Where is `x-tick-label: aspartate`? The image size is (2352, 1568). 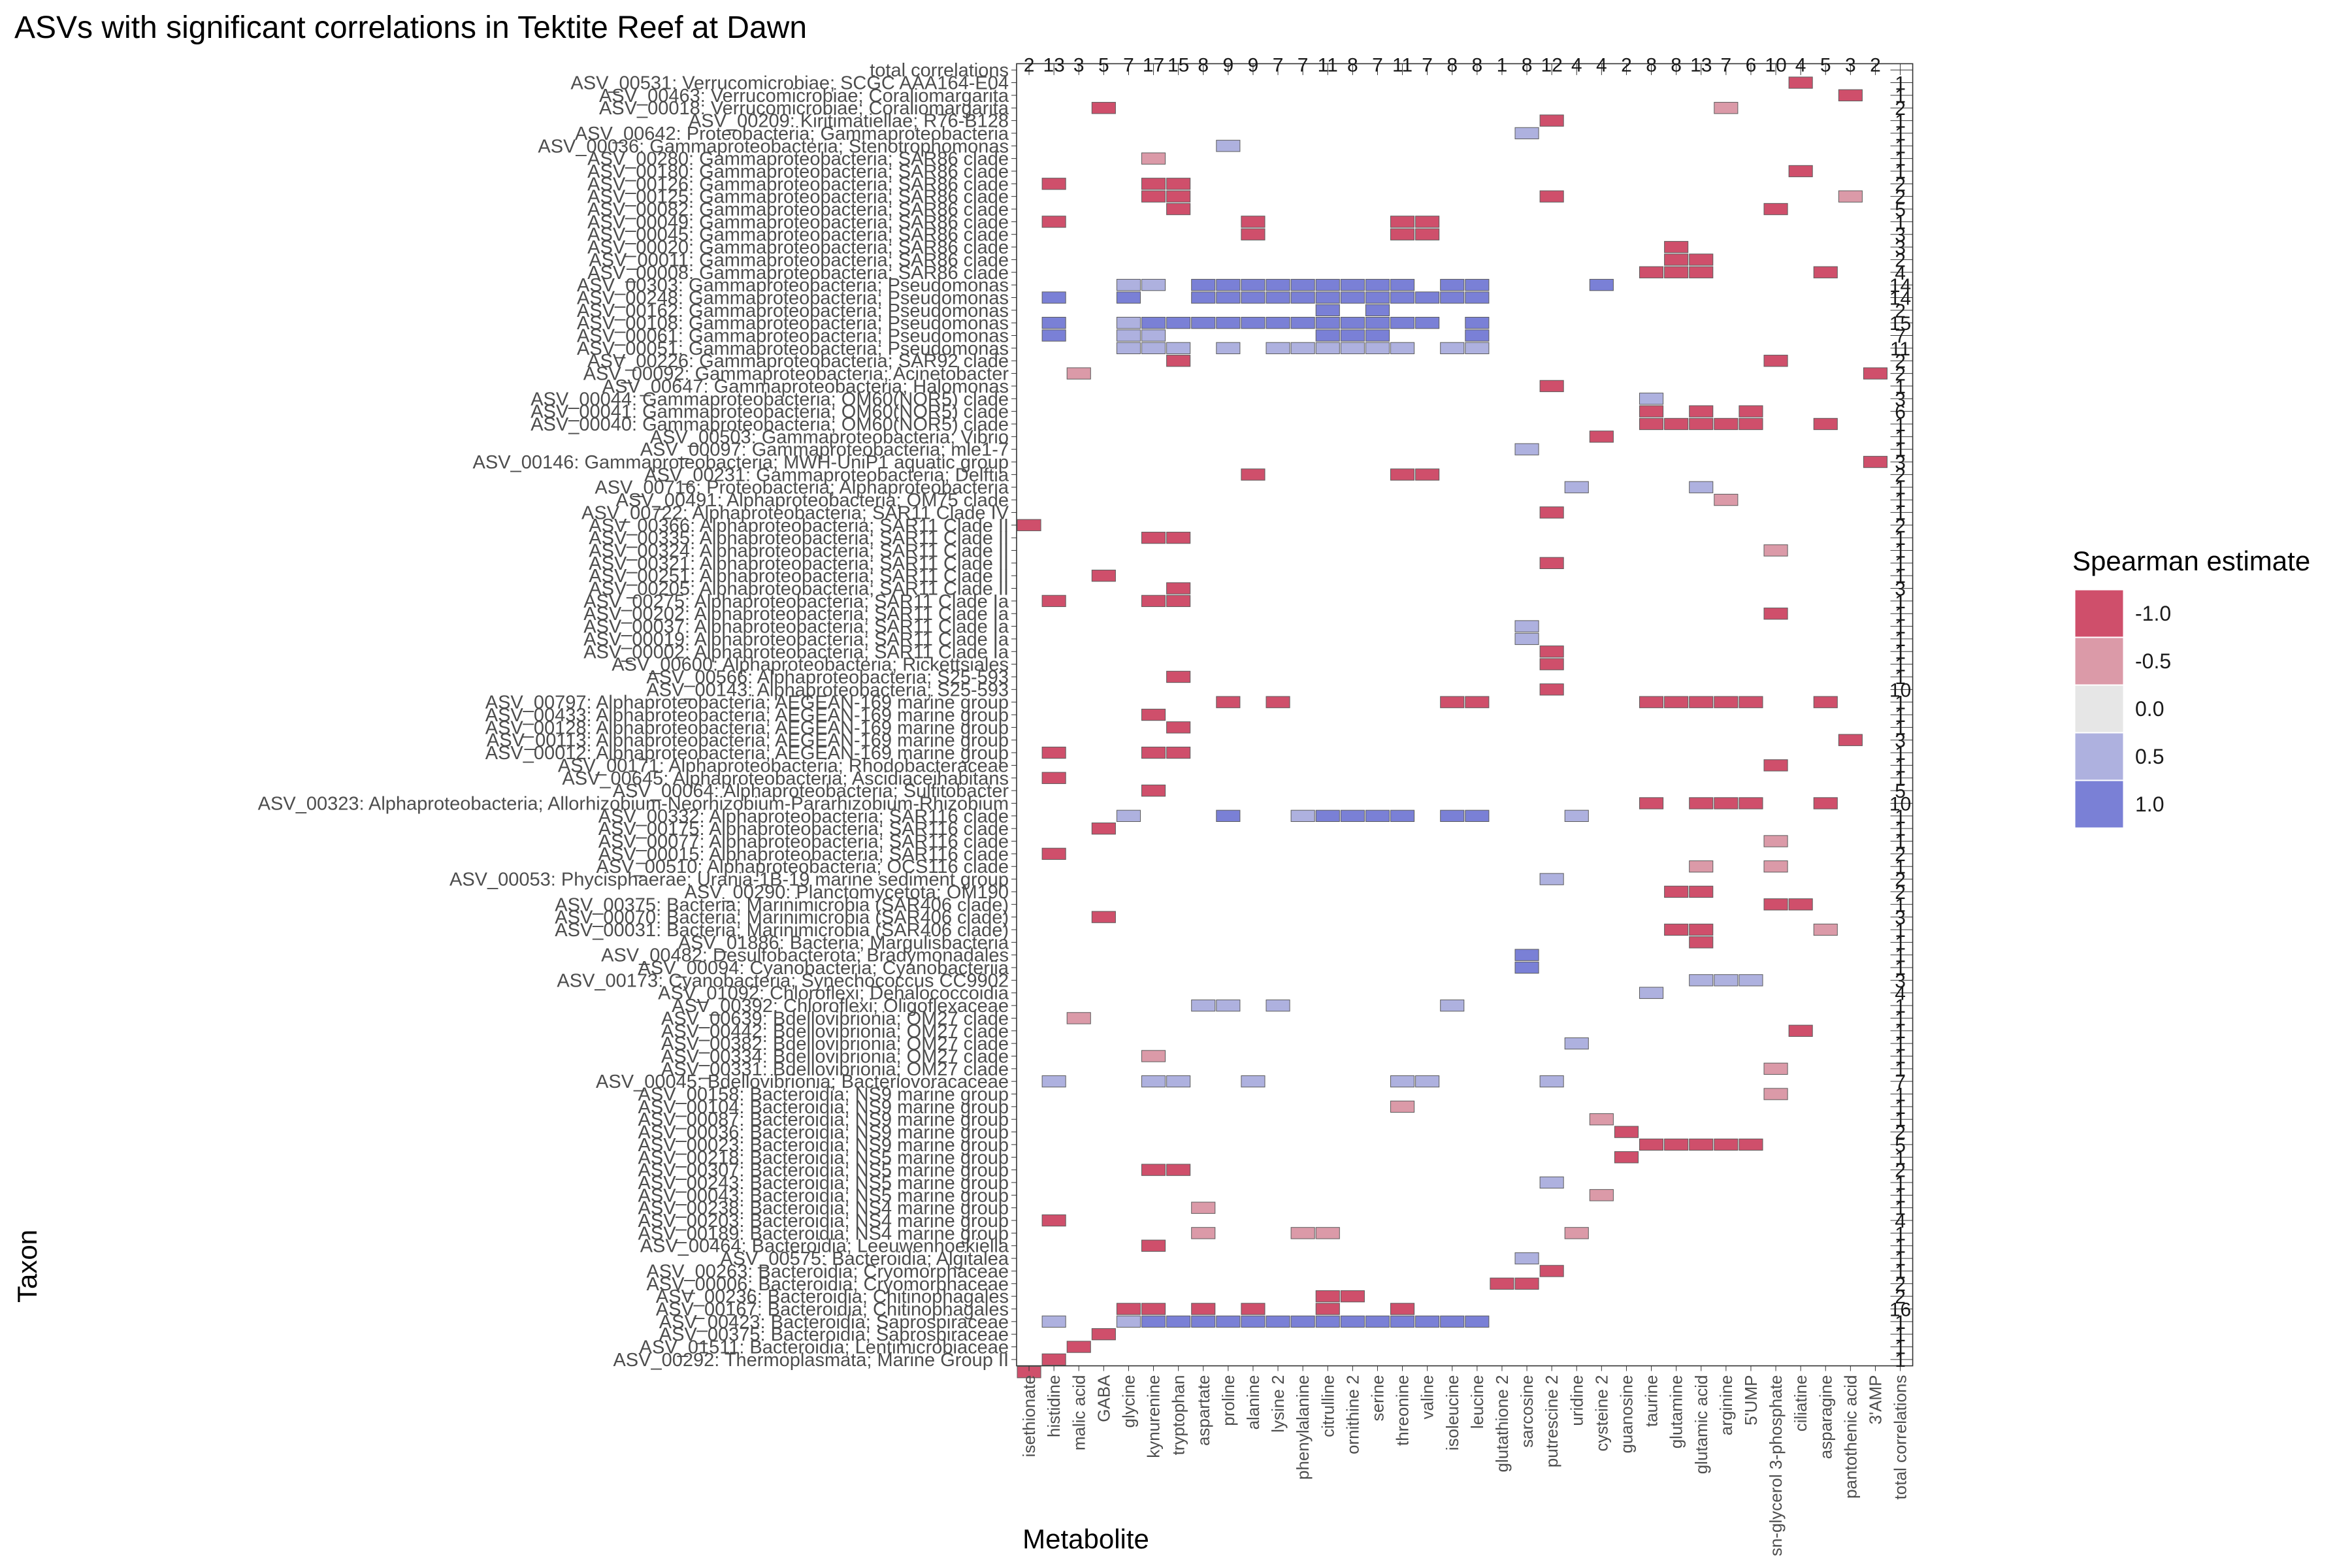
x-tick-label: aspartate is located at coordinates (1203, 1410).